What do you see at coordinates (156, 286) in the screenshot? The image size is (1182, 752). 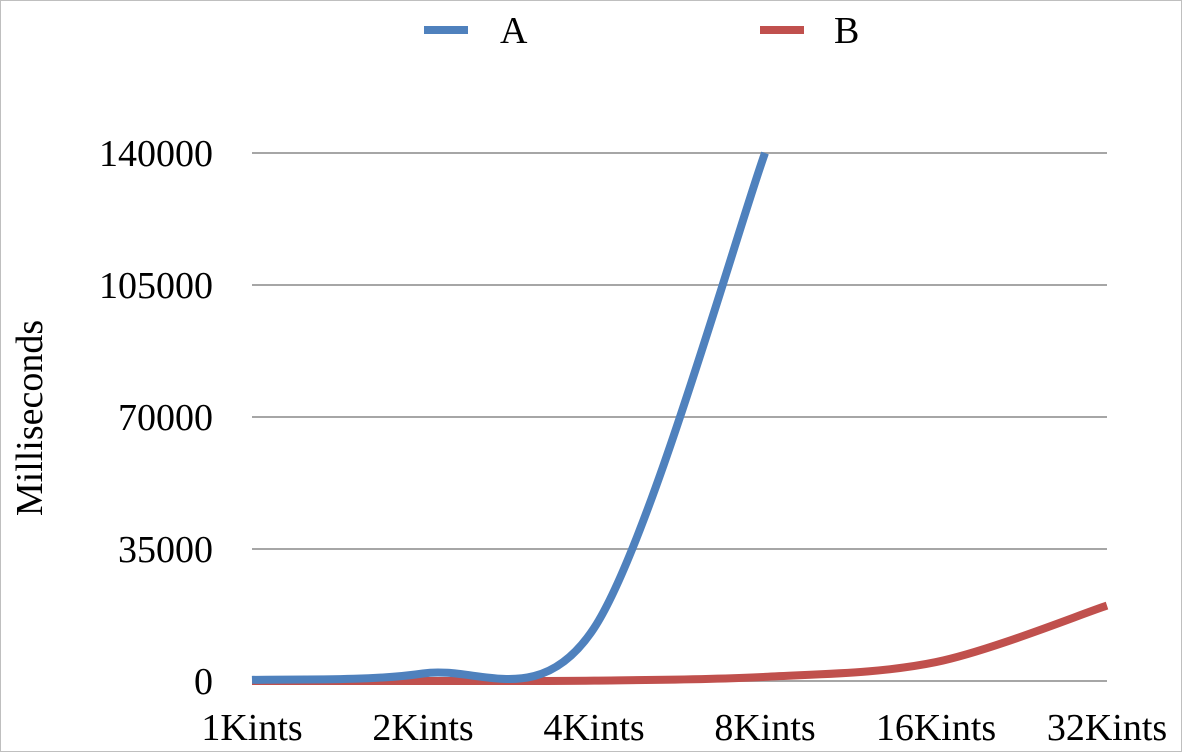 I see `y-tick-label: 105000` at bounding box center [156, 286].